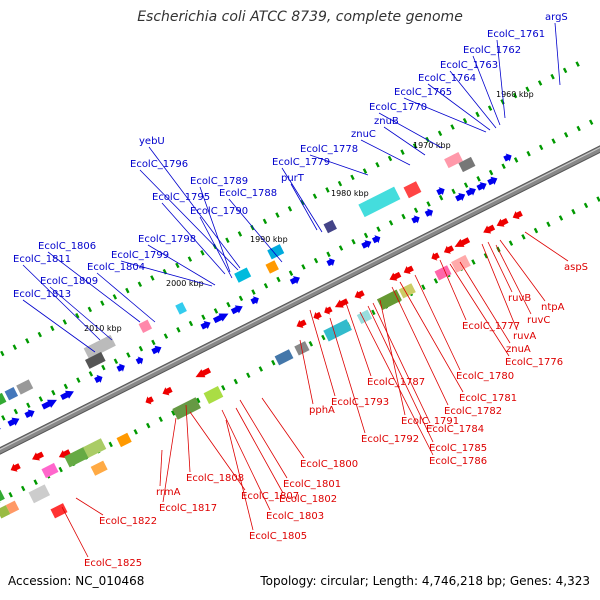 This screenshot has height=600, width=600. I want to click on forward-gene-label: EcolC_1806, so click(67, 246).